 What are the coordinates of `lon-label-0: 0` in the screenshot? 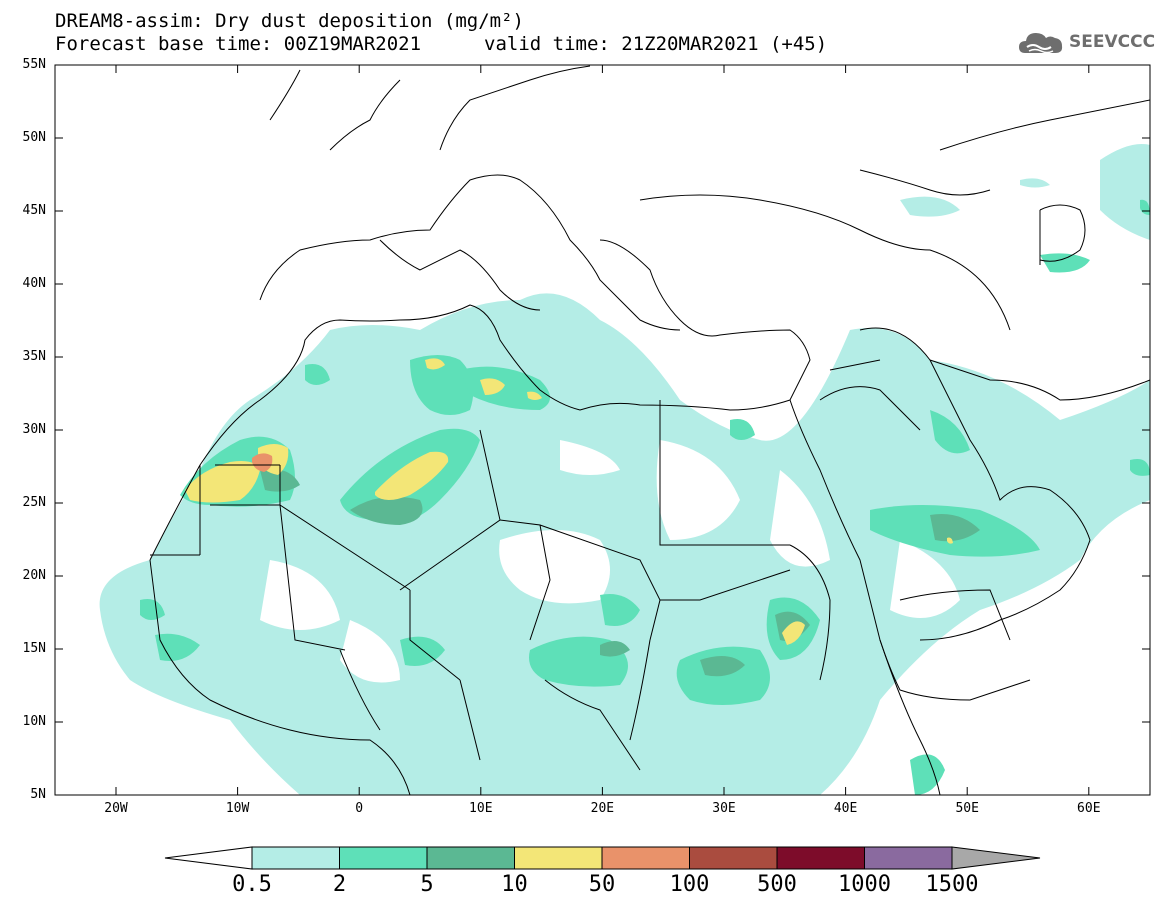 It's located at (359, 808).